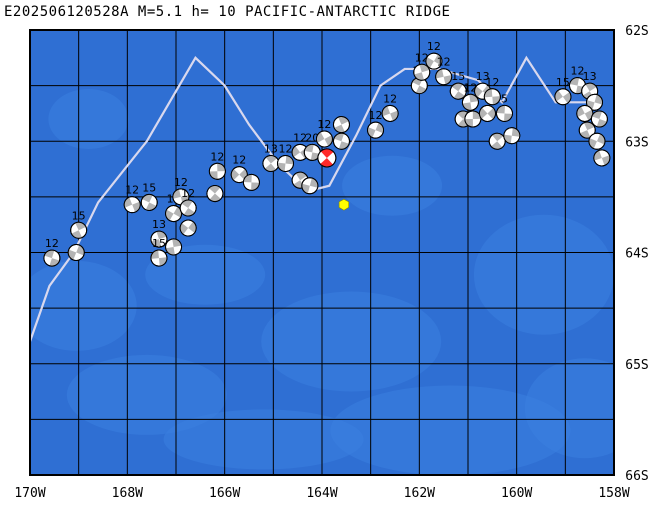  I want to click on latitude-tick-label: 62S, so click(636, 31).